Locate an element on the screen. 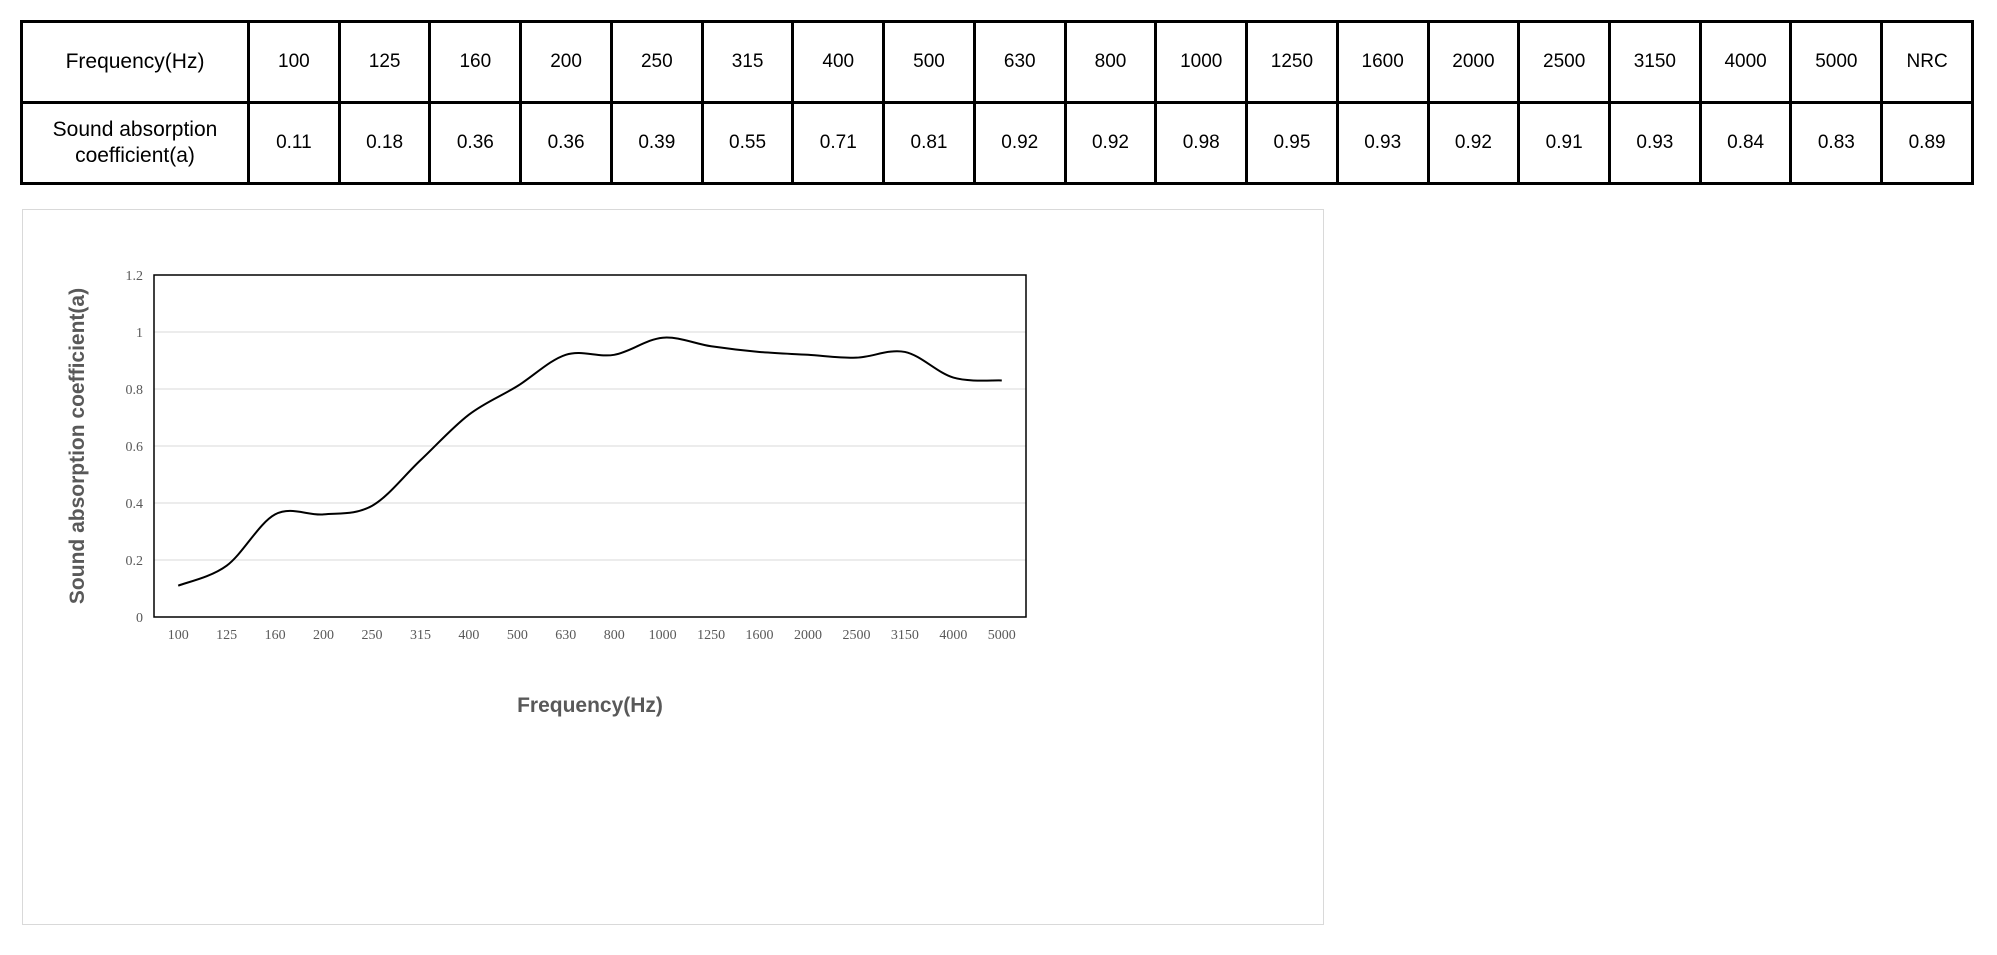 Image resolution: width=1997 pixels, height=955 pixels. frequency-cell: 2000 is located at coordinates (1473, 62).